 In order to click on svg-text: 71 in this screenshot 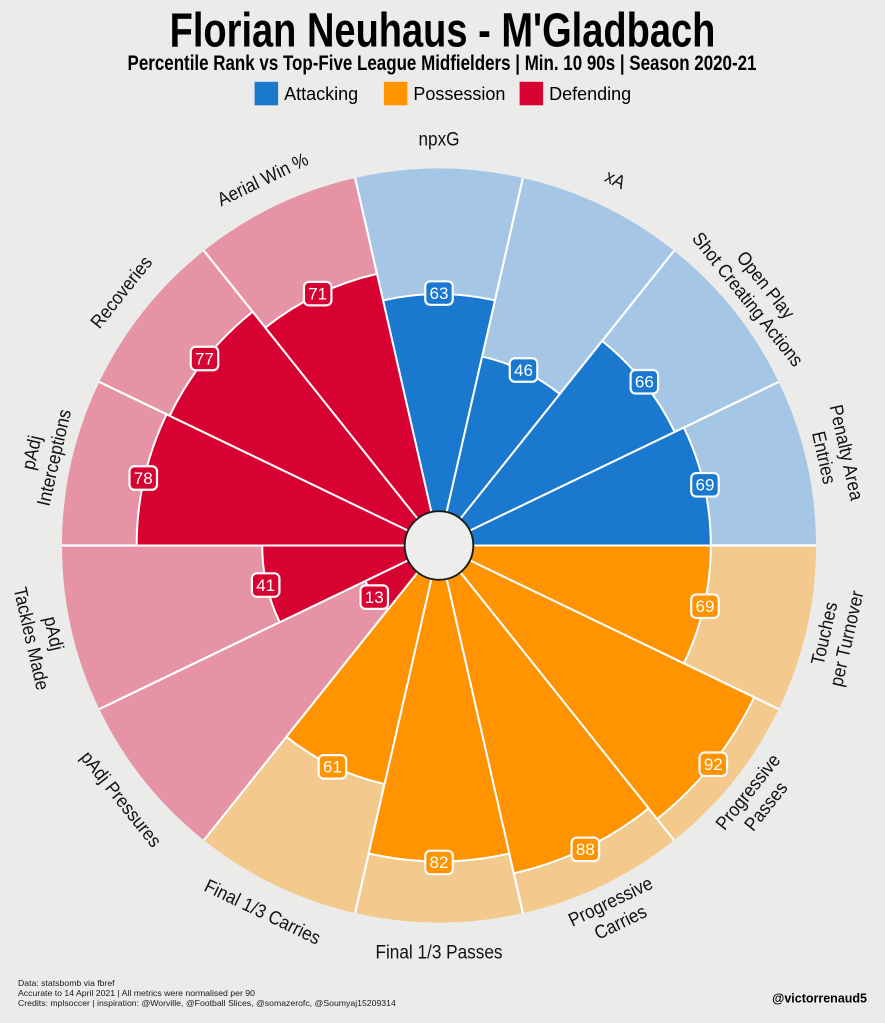, I will do `click(317, 293)`.